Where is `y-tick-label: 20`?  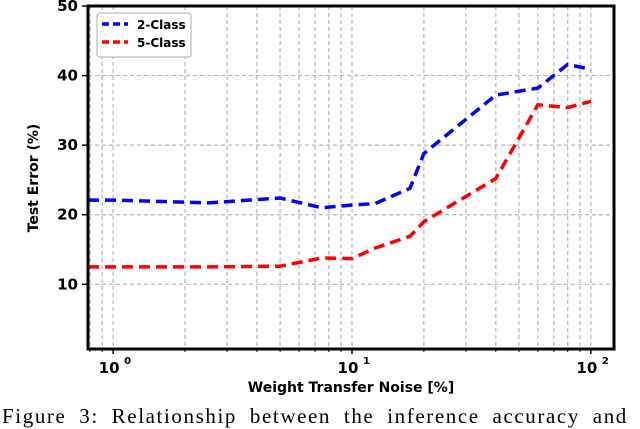 y-tick-label: 20 is located at coordinates (67, 215).